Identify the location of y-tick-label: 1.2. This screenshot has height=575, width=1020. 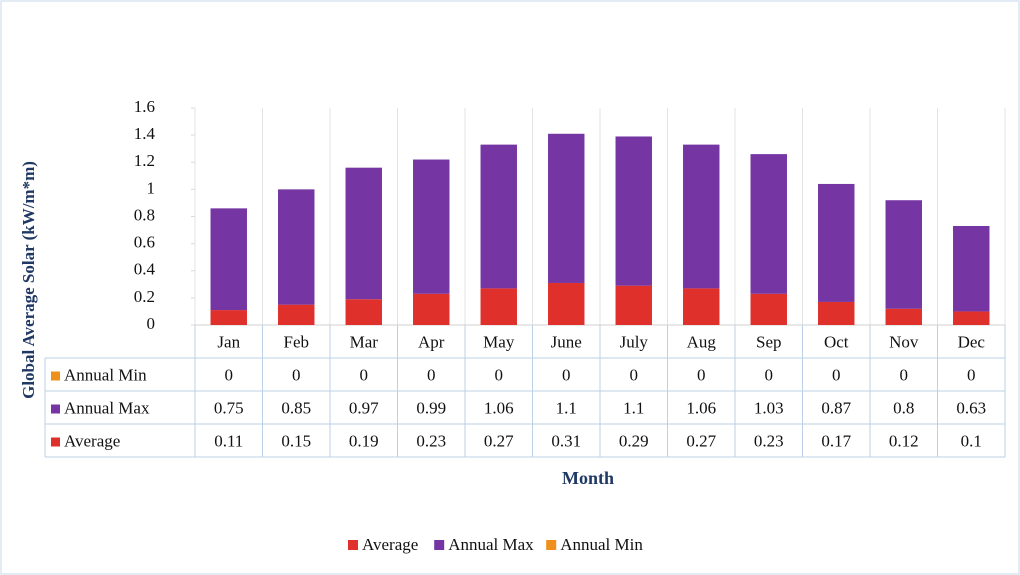
(144, 160).